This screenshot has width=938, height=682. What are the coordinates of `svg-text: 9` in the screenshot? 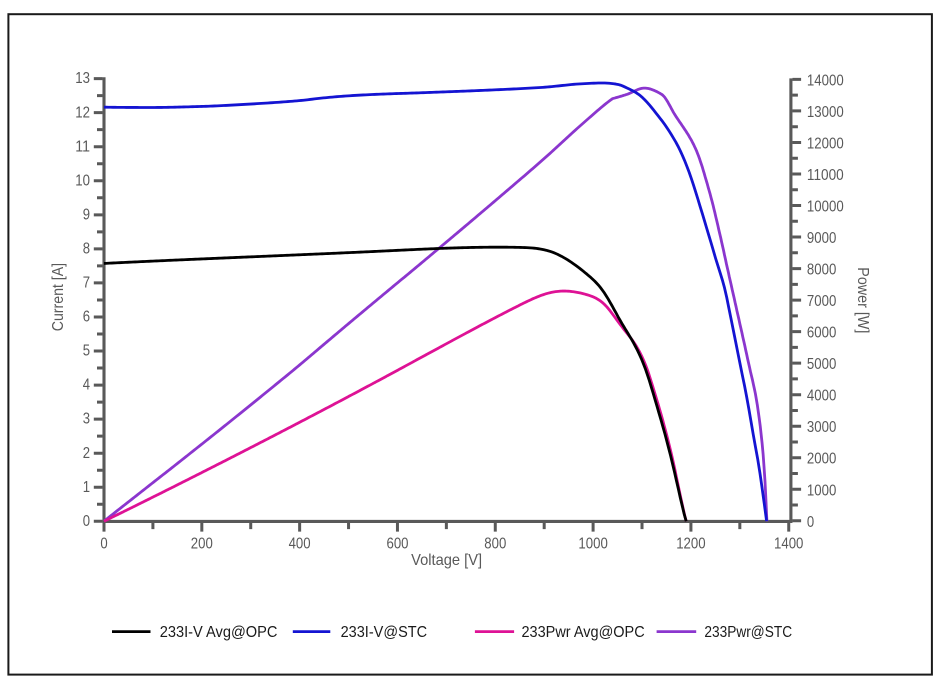 It's located at (86, 214).